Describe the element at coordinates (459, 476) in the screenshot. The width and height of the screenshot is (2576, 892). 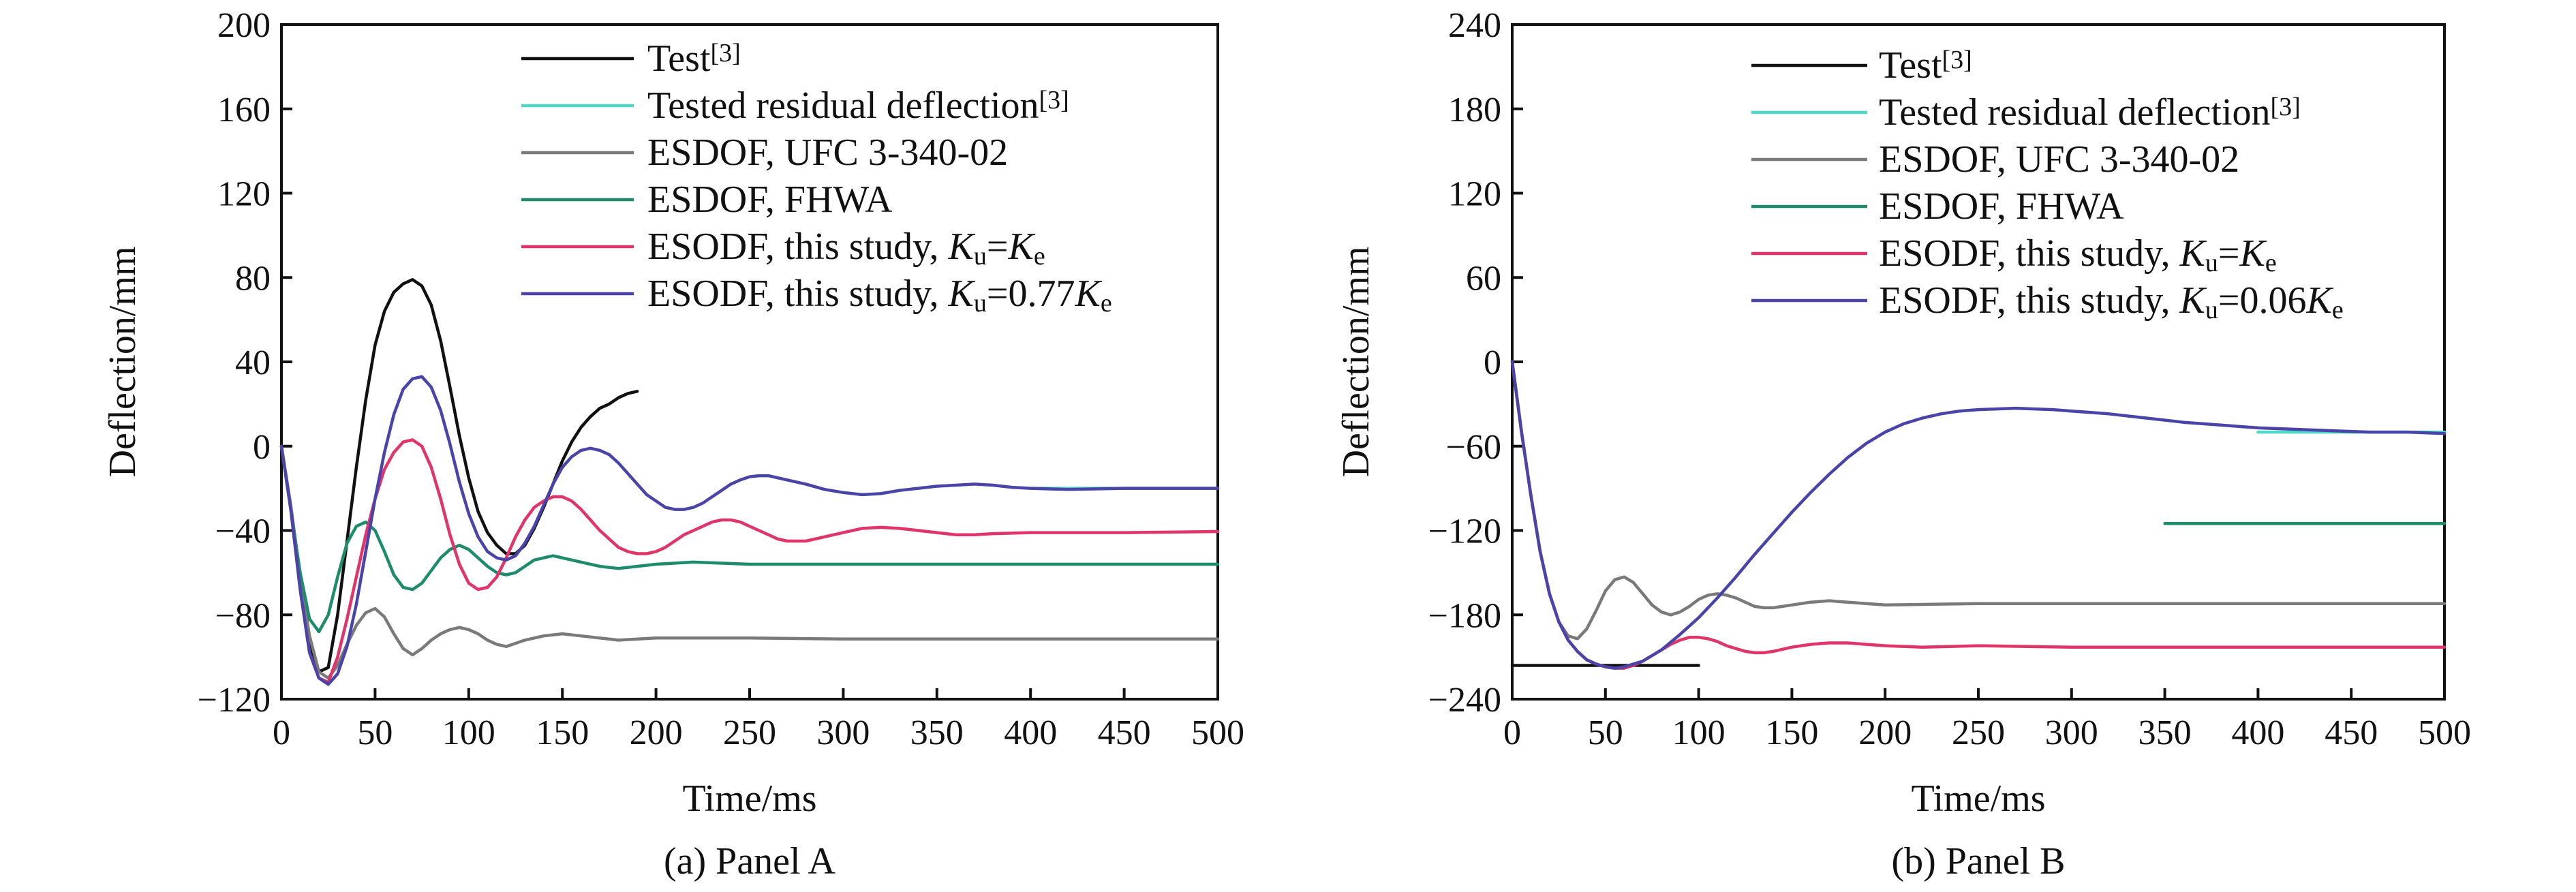
I see `panel-a-series-1-line` at that location.